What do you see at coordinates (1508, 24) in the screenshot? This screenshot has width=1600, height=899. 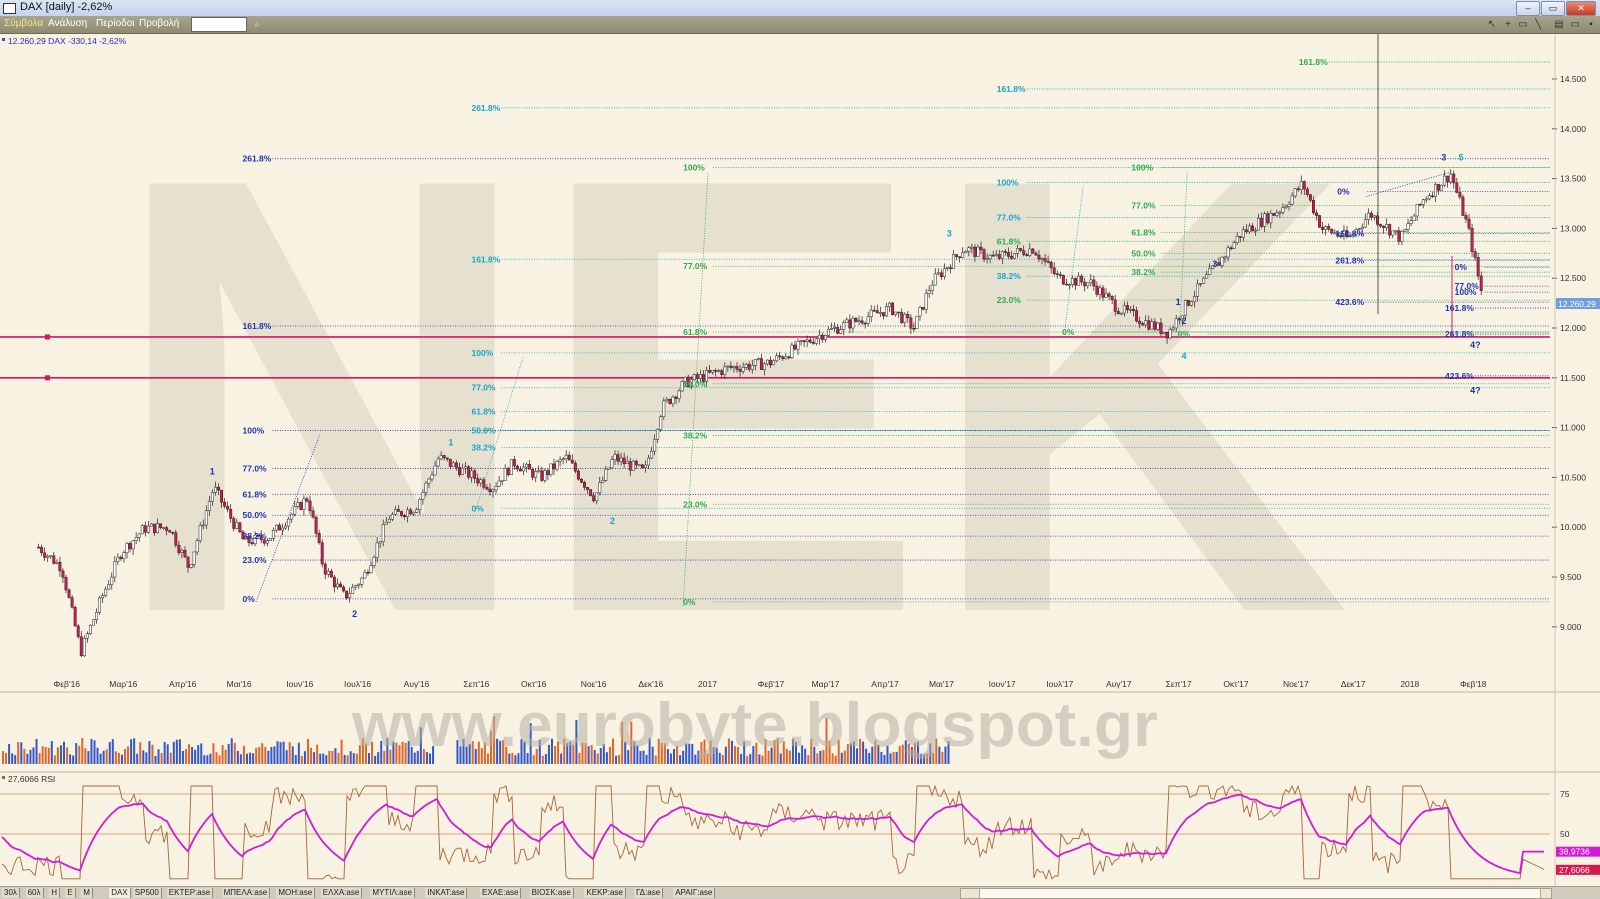 I see `crosshair-icon: +` at bounding box center [1508, 24].